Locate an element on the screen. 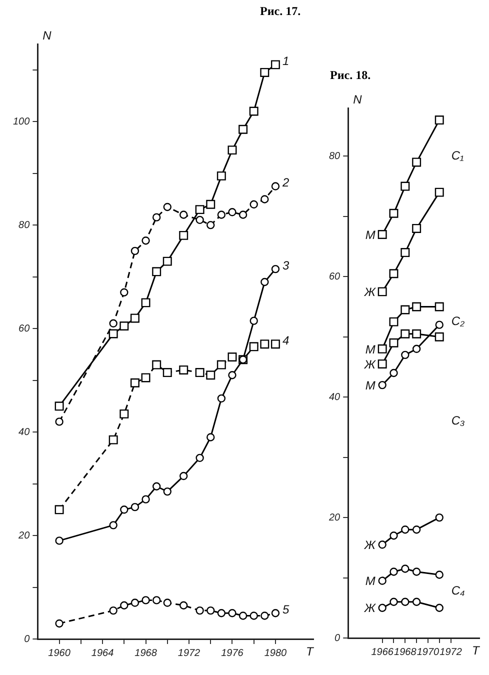  y-axis-title: N is located at coordinates (357, 99).